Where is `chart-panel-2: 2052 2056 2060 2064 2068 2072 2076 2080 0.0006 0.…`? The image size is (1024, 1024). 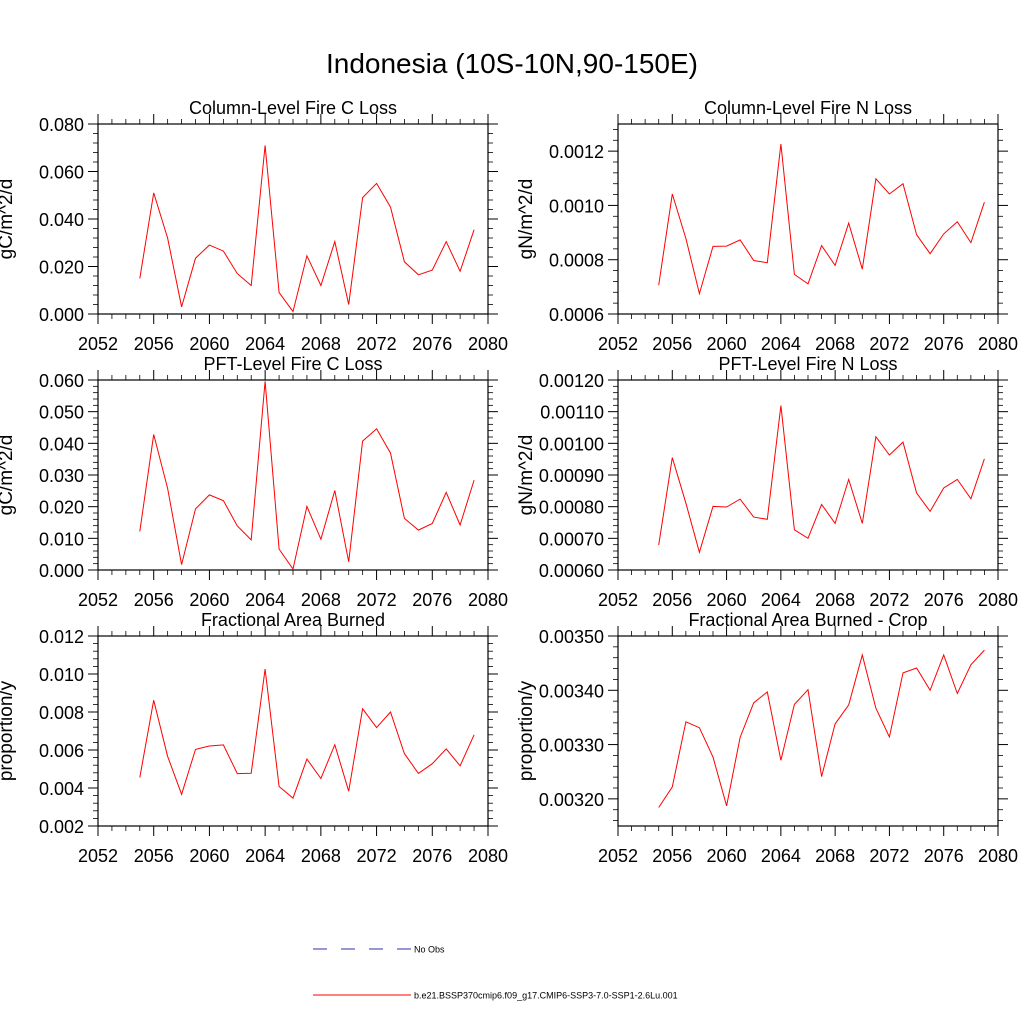 chart-panel-2: 2052 2056 2060 2064 2068 2072 2076 2080 0.0006 0.… is located at coordinates (767, 226).